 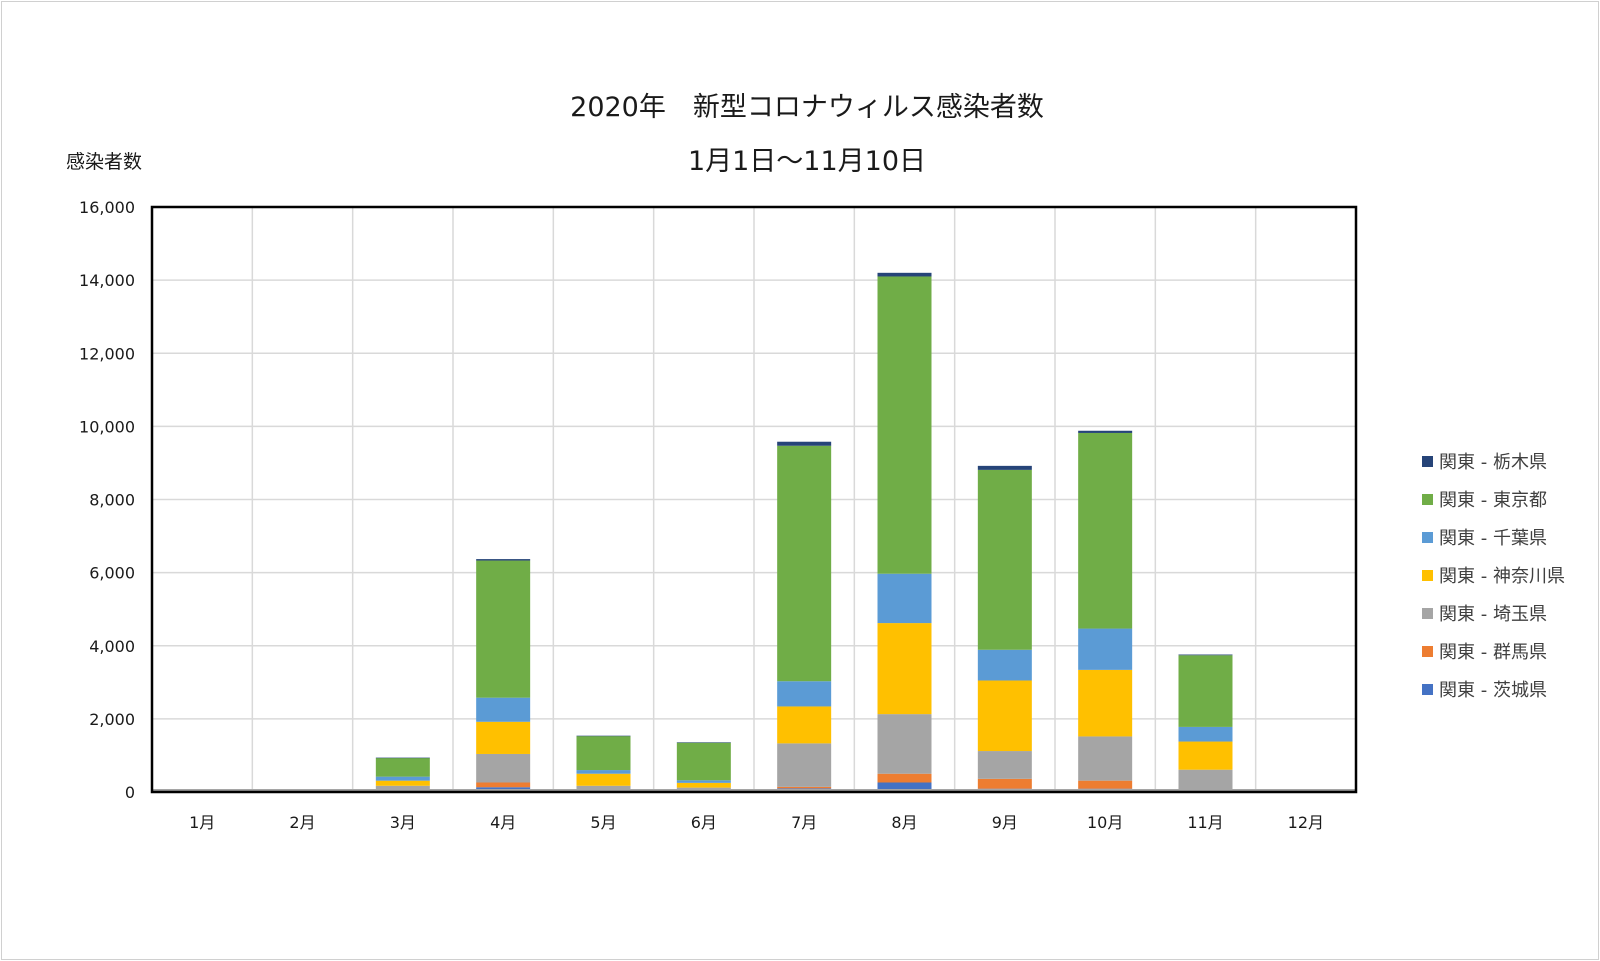 What do you see at coordinates (754, 790) in the screenshot?
I see `baseline-strip` at bounding box center [754, 790].